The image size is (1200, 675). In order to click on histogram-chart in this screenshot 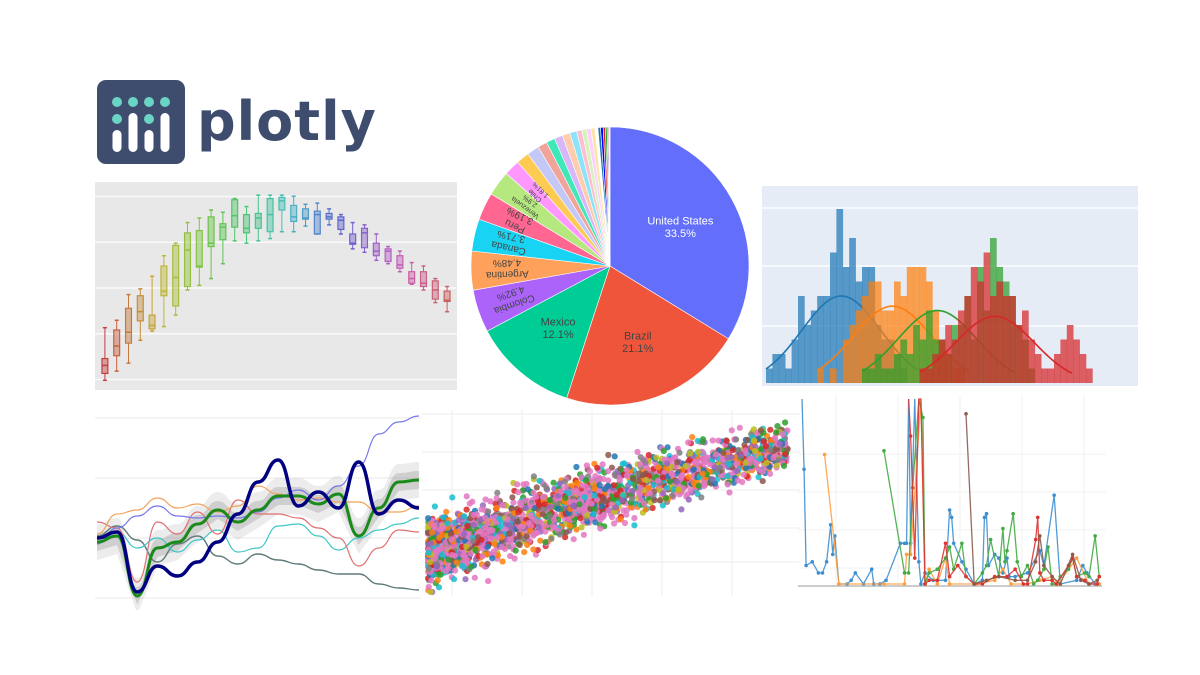, I will do `click(950, 286)`.